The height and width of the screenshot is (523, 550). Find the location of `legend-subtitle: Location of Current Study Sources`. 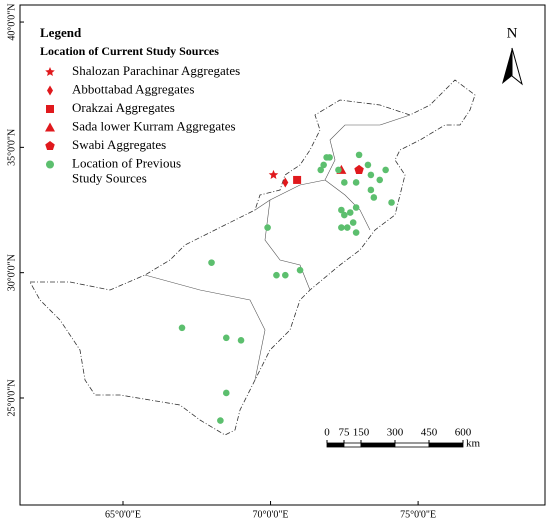

legend-subtitle: Location of Current Study Sources is located at coordinates (129, 51).